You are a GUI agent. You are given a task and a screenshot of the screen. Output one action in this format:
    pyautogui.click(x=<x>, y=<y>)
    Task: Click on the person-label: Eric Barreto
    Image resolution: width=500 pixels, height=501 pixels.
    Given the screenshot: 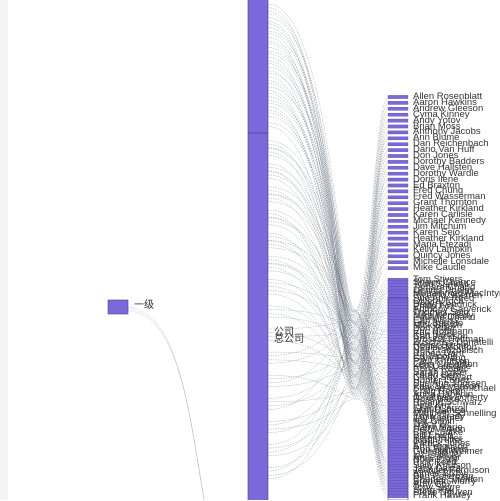 What is the action you would take?
    pyautogui.click(x=438, y=323)
    